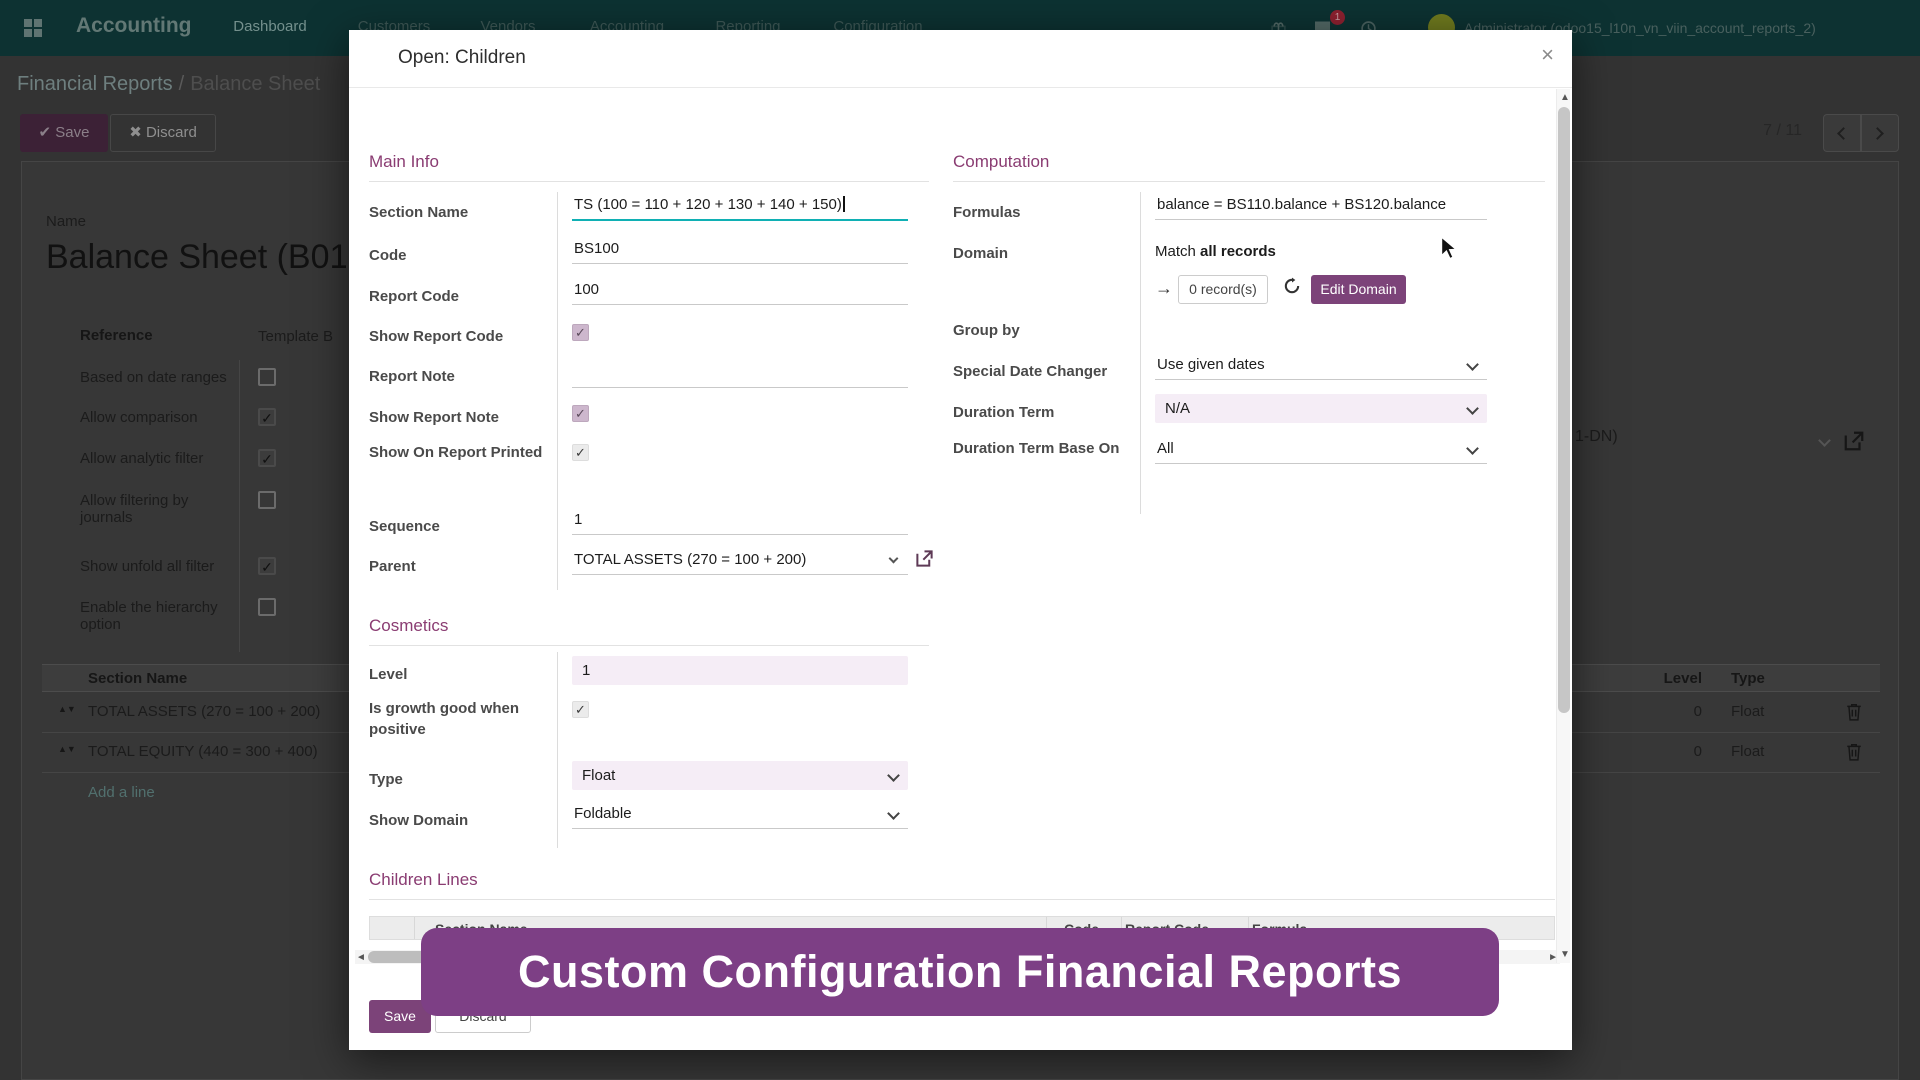 The image size is (1920, 1080). What do you see at coordinates (740, 775) in the screenshot?
I see `type-select: Float` at bounding box center [740, 775].